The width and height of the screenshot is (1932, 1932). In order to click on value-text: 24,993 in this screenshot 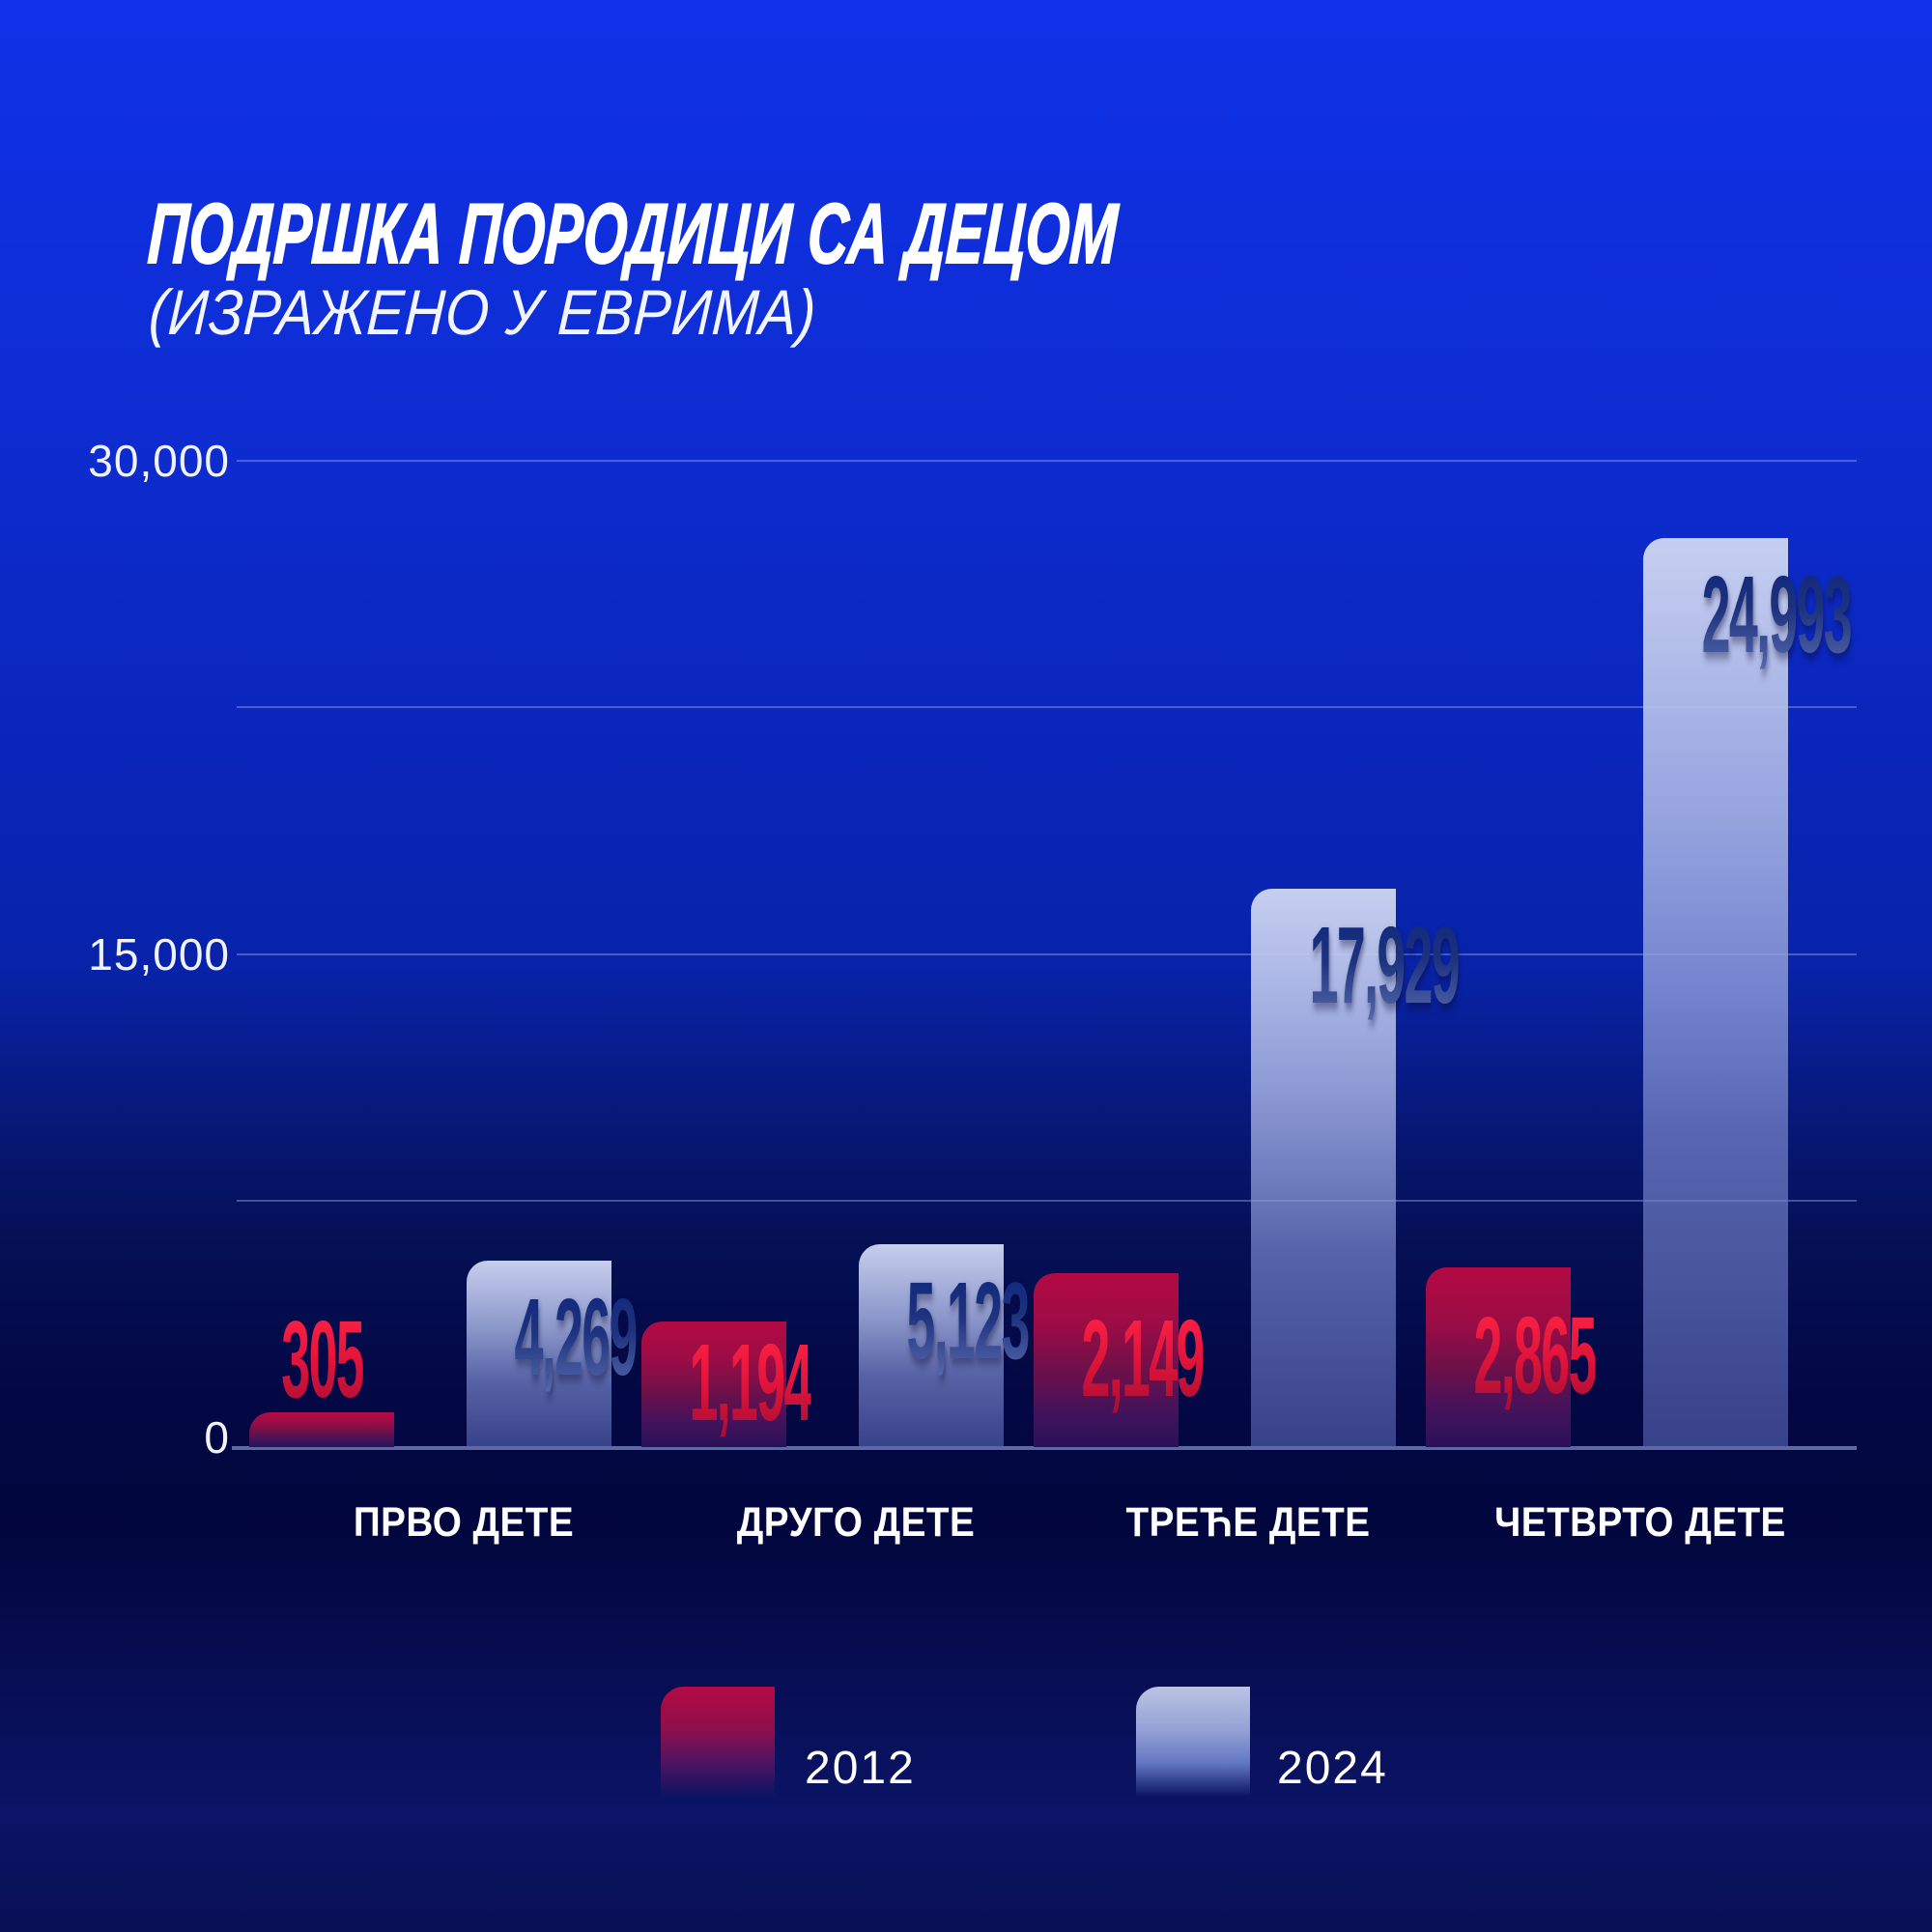, I will do `click(1777, 615)`.